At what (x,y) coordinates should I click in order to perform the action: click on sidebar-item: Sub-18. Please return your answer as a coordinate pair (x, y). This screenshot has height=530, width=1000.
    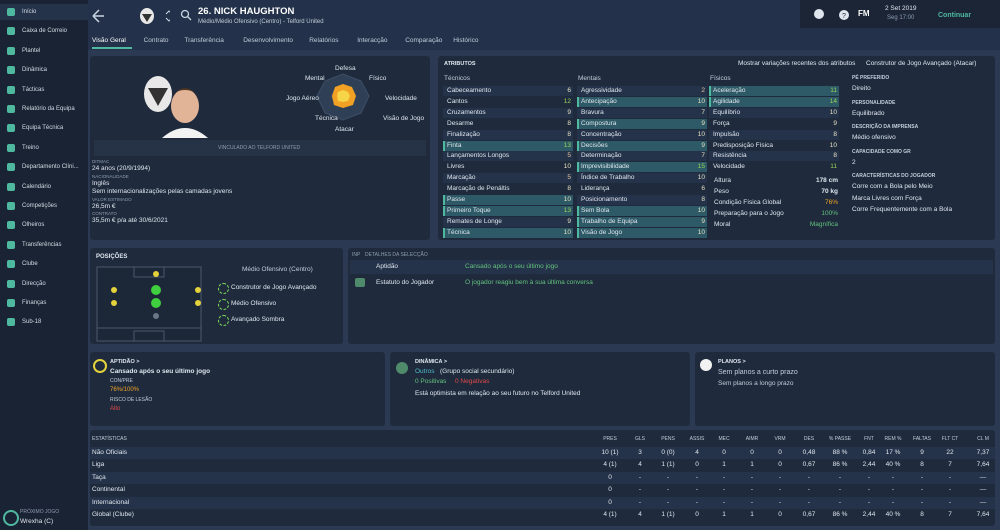
    Looking at the image, I should click on (32, 322).